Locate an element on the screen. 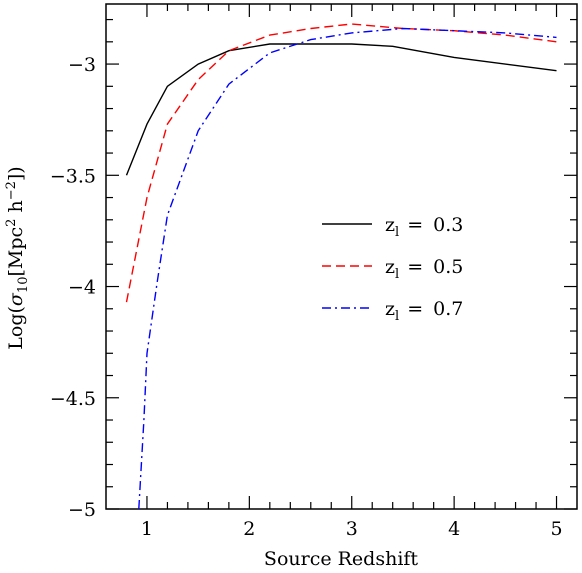 The height and width of the screenshot is (573, 582). y-tick-label: −3 is located at coordinates (82, 65).